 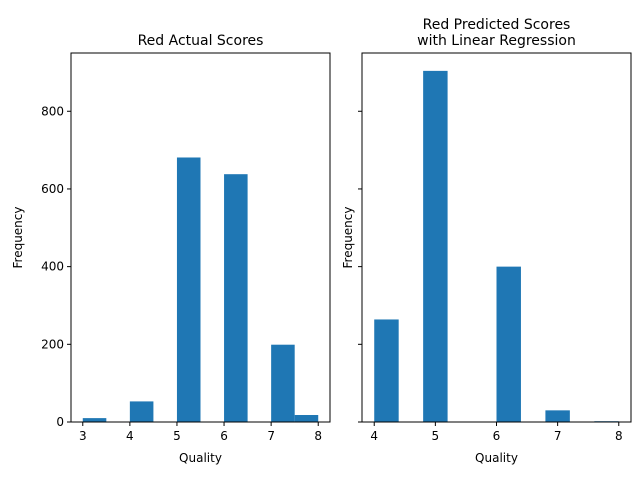 I want to click on y-tick-label: 0, so click(x=60, y=422).